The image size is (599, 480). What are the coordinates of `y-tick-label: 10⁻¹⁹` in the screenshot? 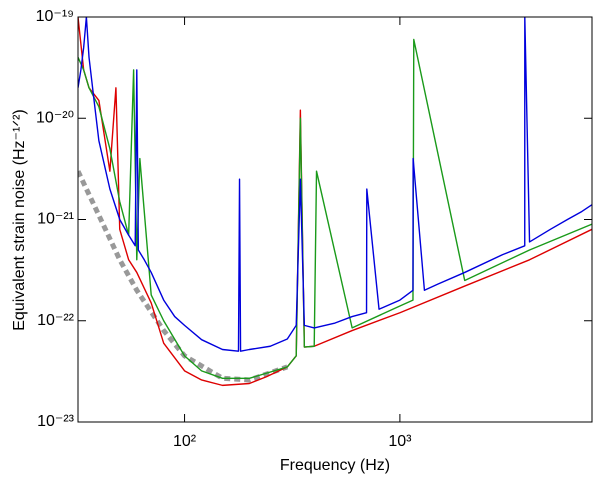 It's located at (55, 16).